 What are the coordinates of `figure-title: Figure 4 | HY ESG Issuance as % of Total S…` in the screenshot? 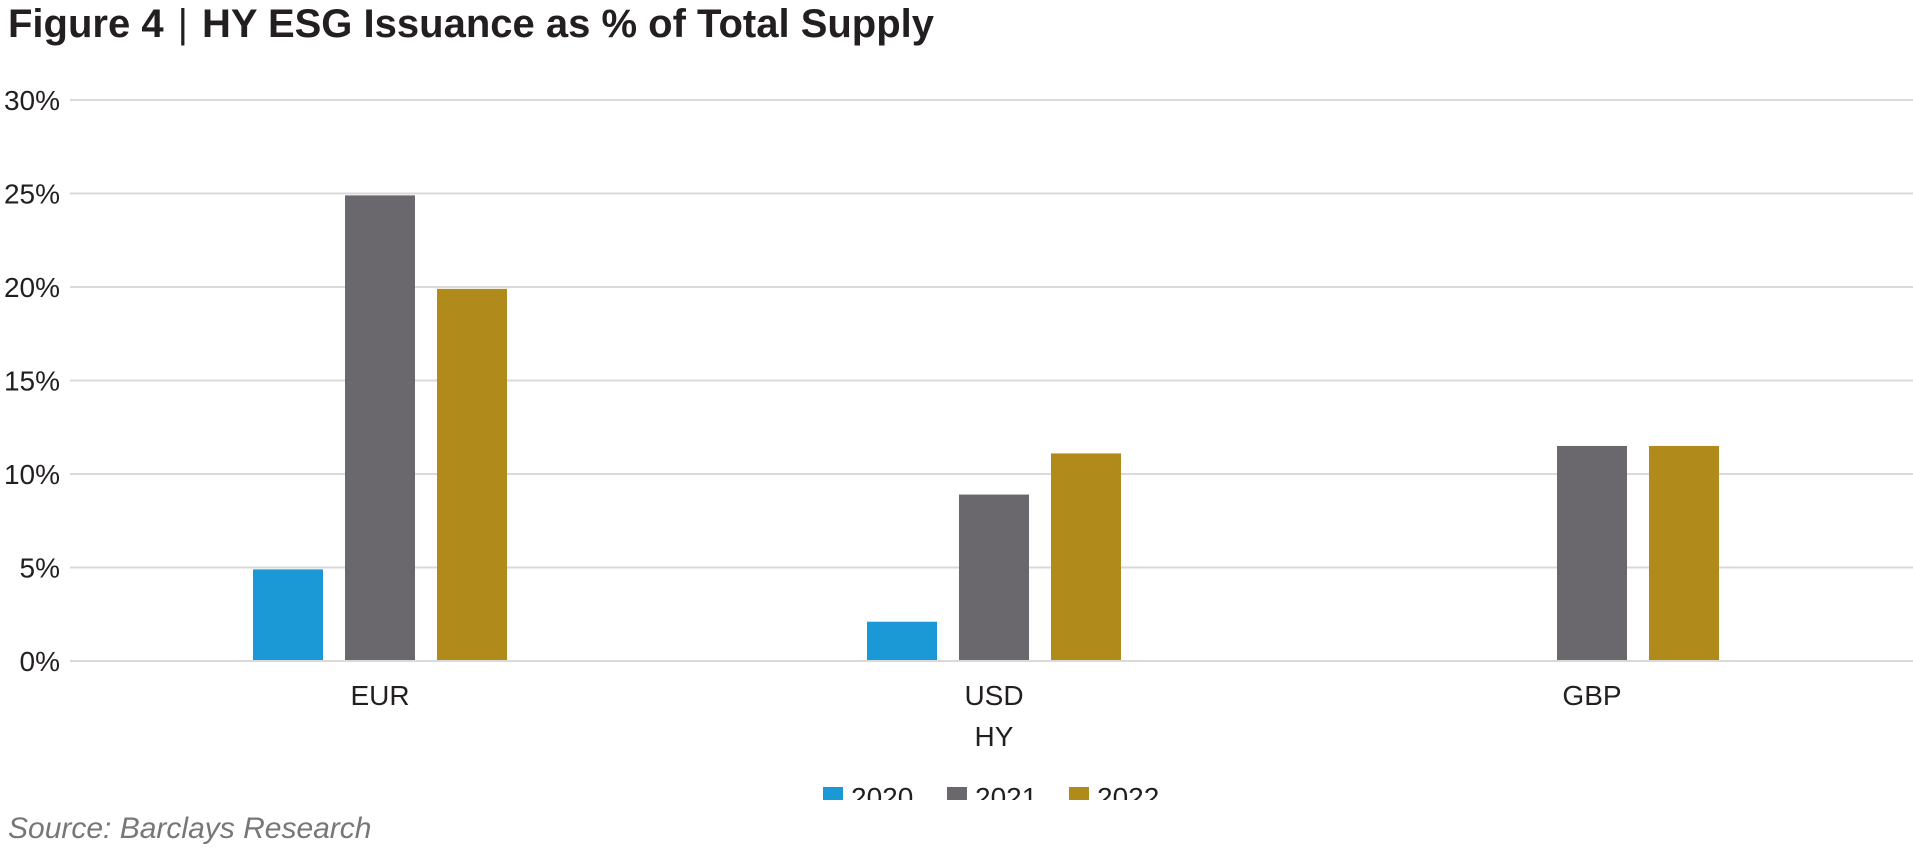 It's located at (471, 24).